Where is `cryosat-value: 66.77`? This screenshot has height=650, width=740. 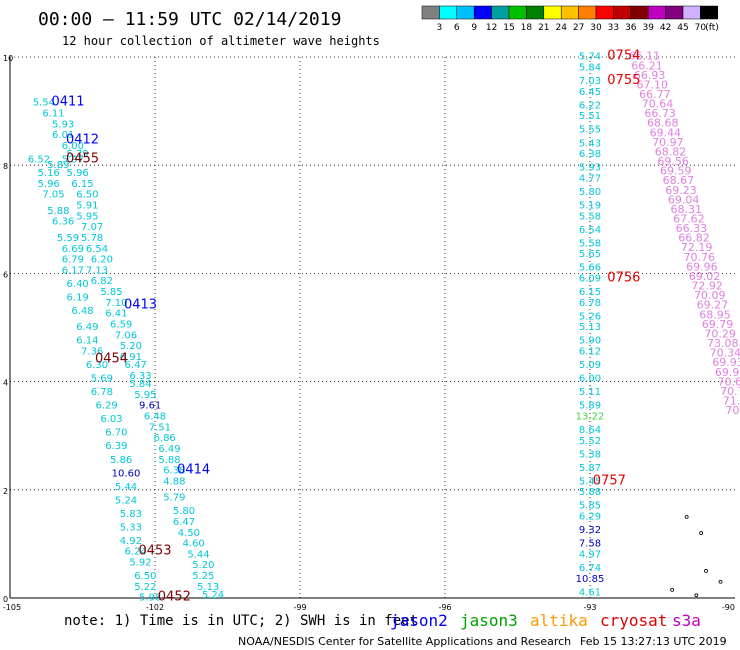 cryosat-value: 66.77 is located at coordinates (655, 94).